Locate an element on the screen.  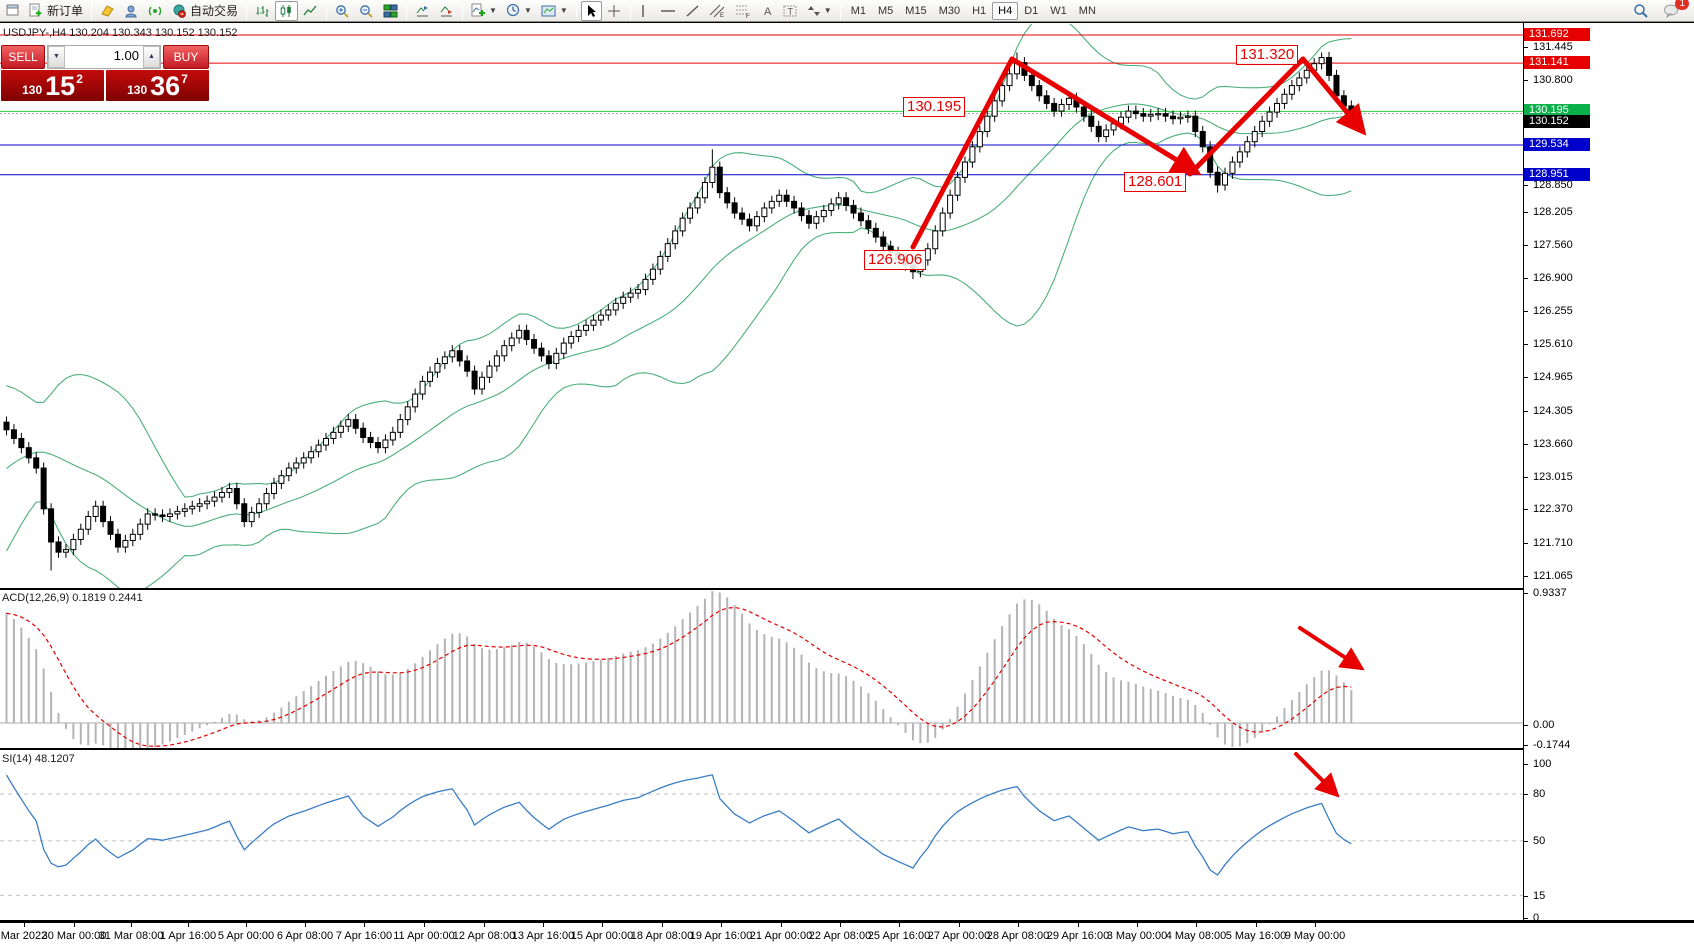
chart-shift-button is located at coordinates (446, 11).